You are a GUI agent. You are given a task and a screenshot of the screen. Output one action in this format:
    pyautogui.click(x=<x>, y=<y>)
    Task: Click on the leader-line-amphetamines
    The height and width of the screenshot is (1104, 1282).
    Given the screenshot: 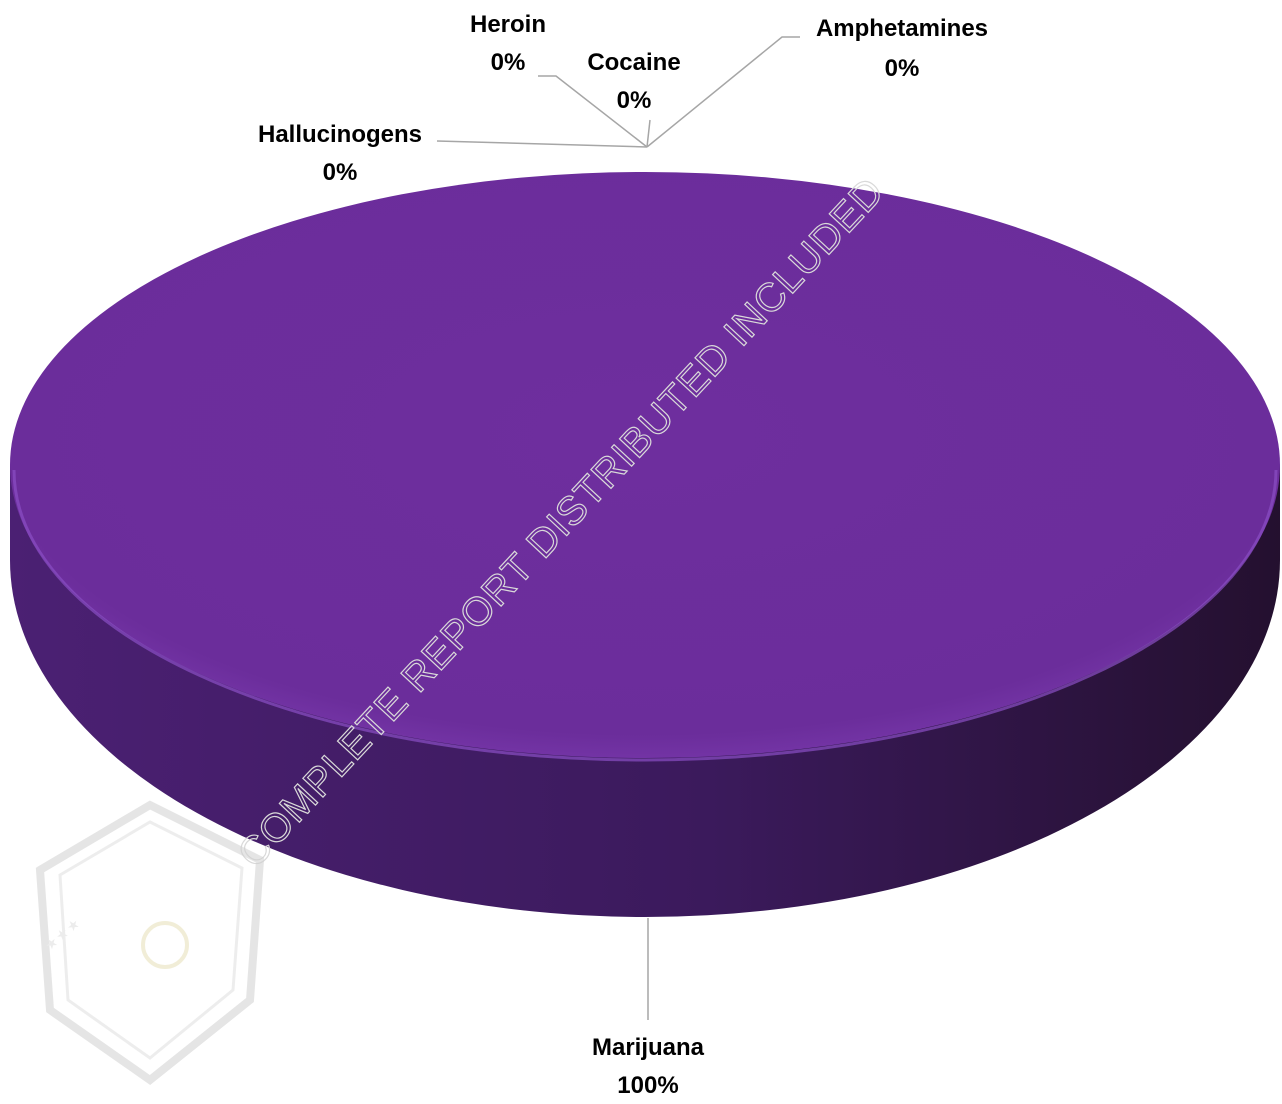 What is the action you would take?
    pyautogui.click(x=723, y=92)
    